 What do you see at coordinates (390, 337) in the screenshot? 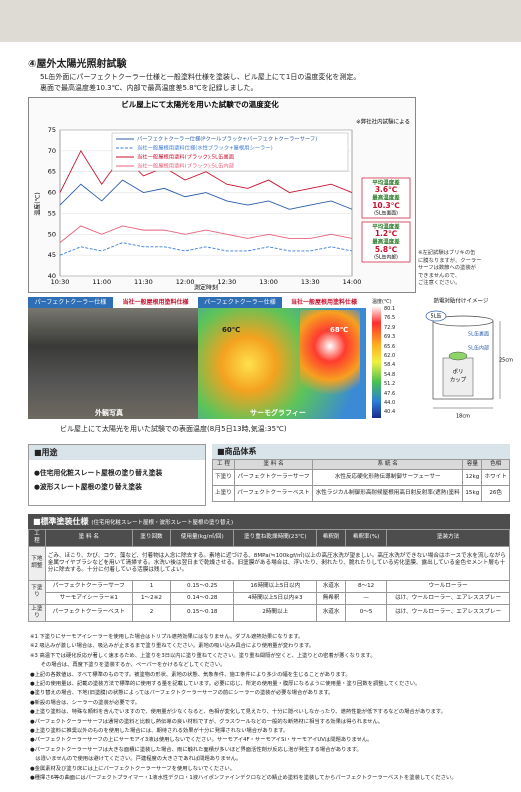
I see `scale-label: 69.3` at bounding box center [390, 337].